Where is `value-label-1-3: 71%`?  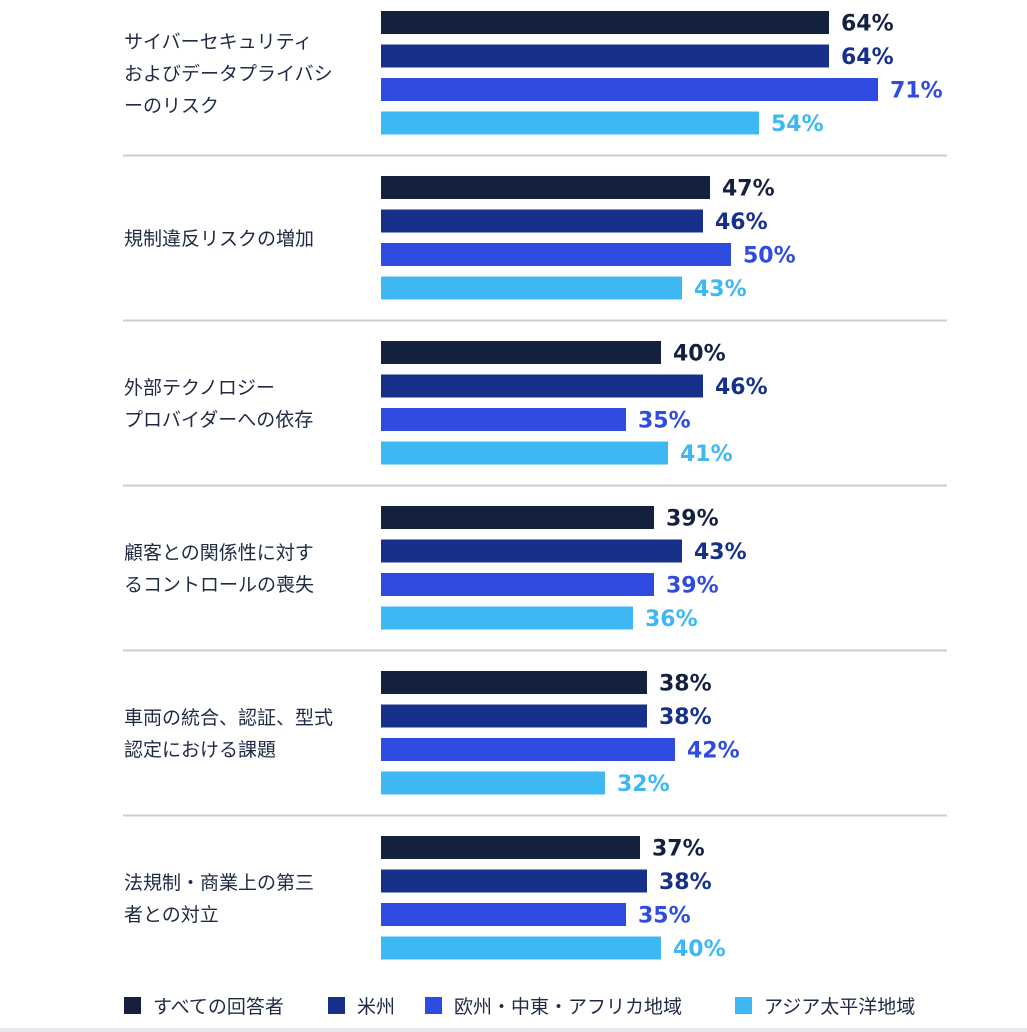 value-label-1-3: 71% is located at coordinates (916, 91).